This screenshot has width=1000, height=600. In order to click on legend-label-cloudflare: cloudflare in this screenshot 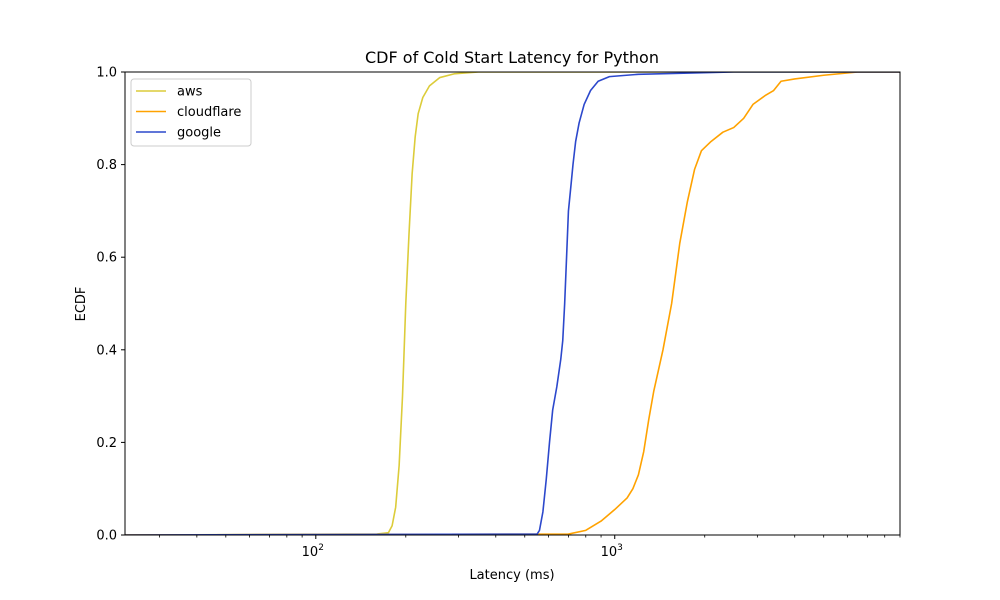, I will do `click(209, 112)`.